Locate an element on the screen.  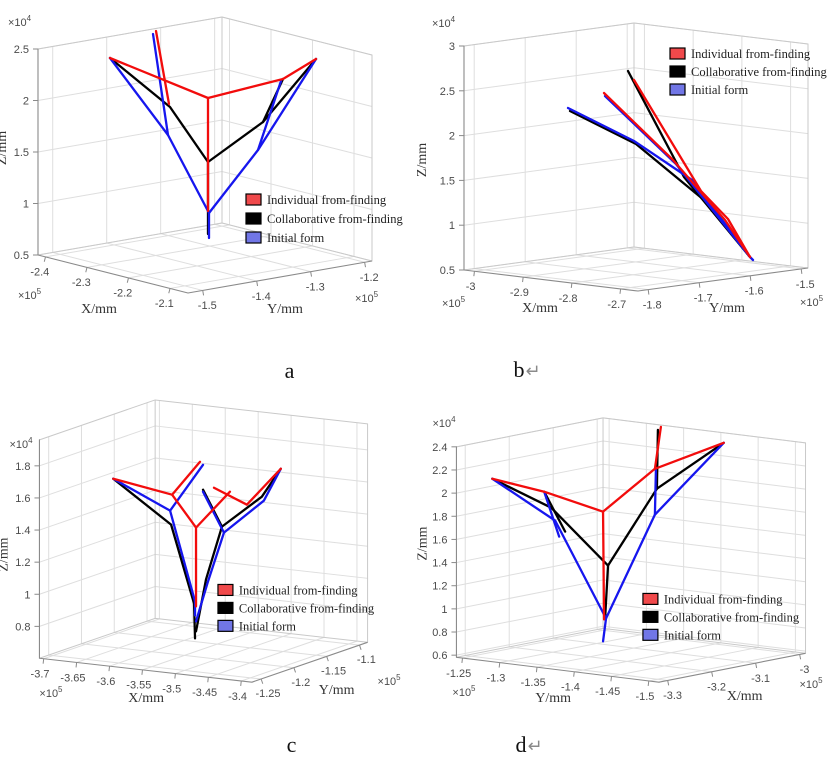
right-axis-tick-label: -1.3 is located at coordinates (315, 287).